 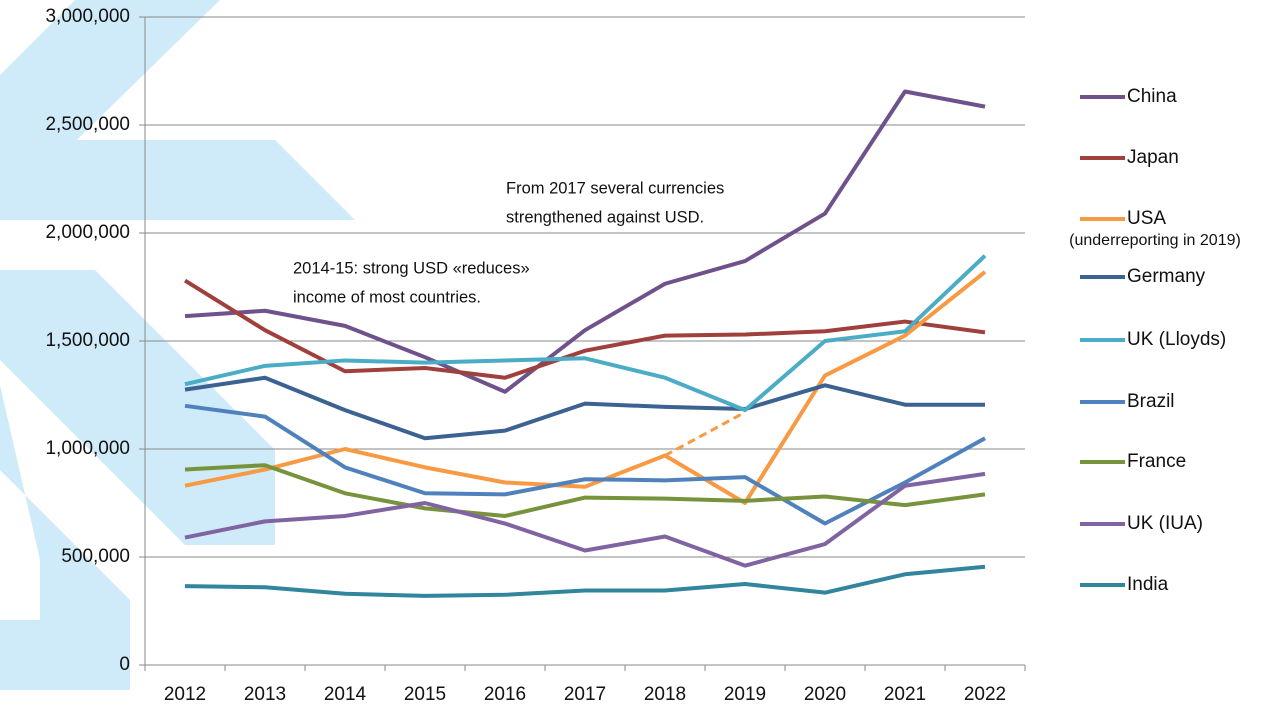 I want to click on series-dashed-line, so click(x=705, y=433).